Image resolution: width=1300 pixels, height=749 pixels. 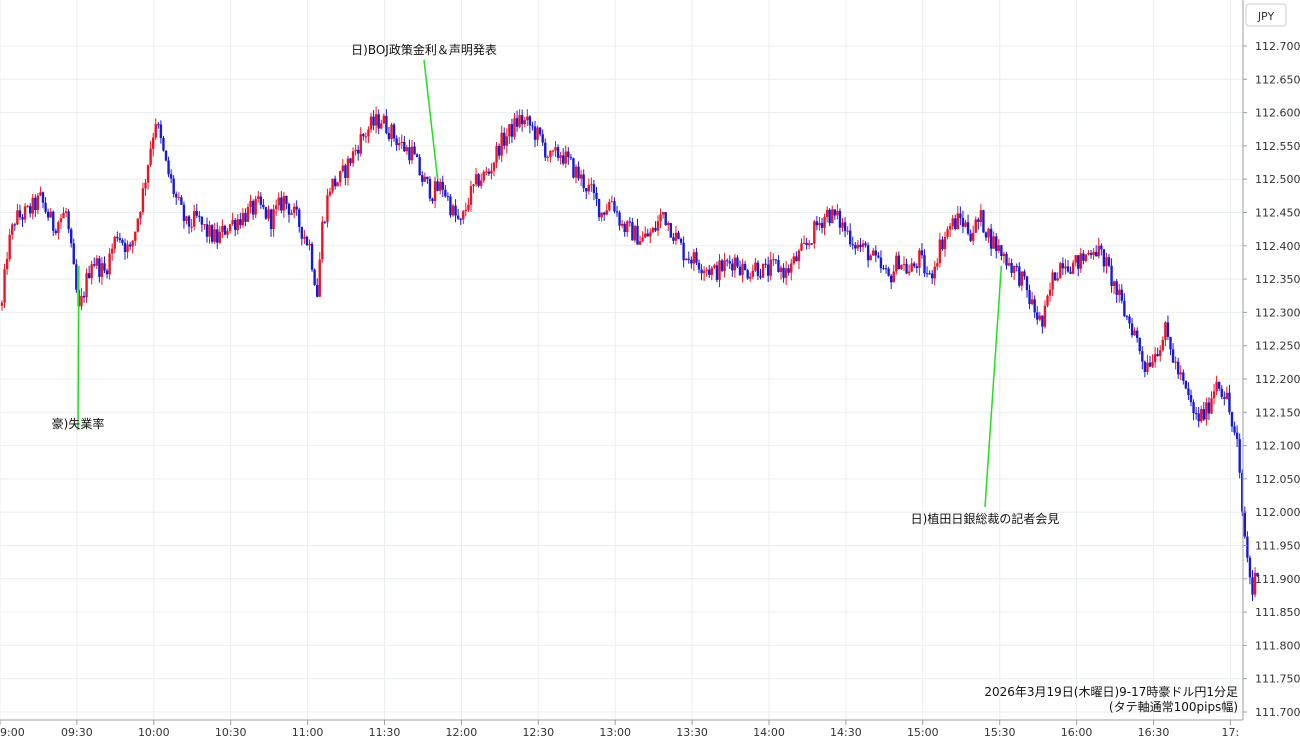 What do you see at coordinates (1077, 732) in the screenshot?
I see `time-tick-label: 16:00` at bounding box center [1077, 732].